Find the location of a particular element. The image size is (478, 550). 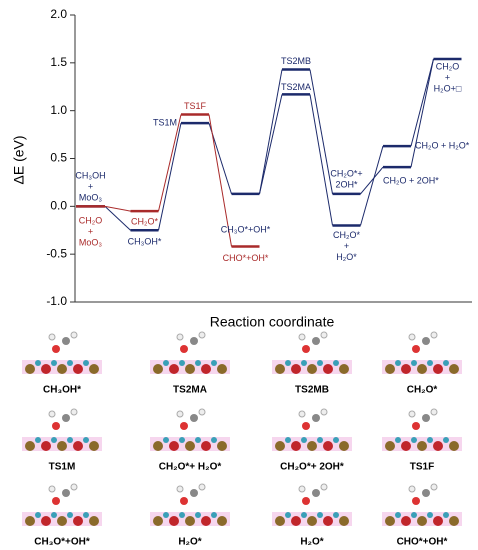

level-label: 2OH* is located at coordinates (346, 184).